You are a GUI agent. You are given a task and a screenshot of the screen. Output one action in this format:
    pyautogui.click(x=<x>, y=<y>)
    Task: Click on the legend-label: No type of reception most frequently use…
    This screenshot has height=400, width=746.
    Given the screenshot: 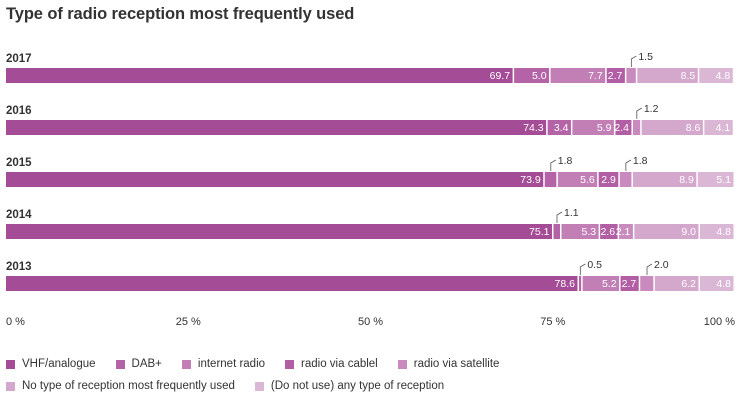 What is the action you would take?
    pyautogui.click(x=128, y=386)
    